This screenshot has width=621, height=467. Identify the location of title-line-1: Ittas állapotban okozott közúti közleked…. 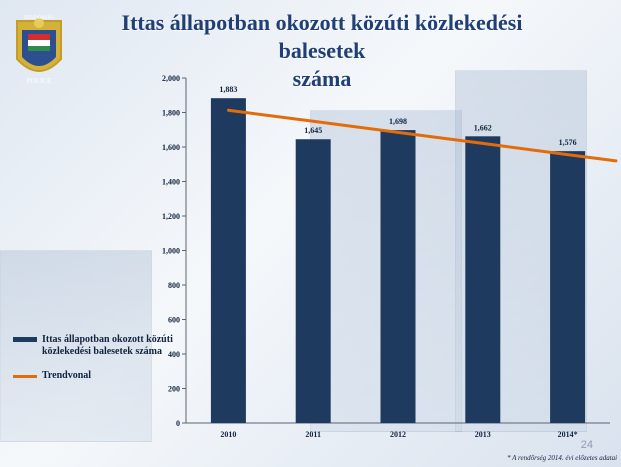
(322, 36).